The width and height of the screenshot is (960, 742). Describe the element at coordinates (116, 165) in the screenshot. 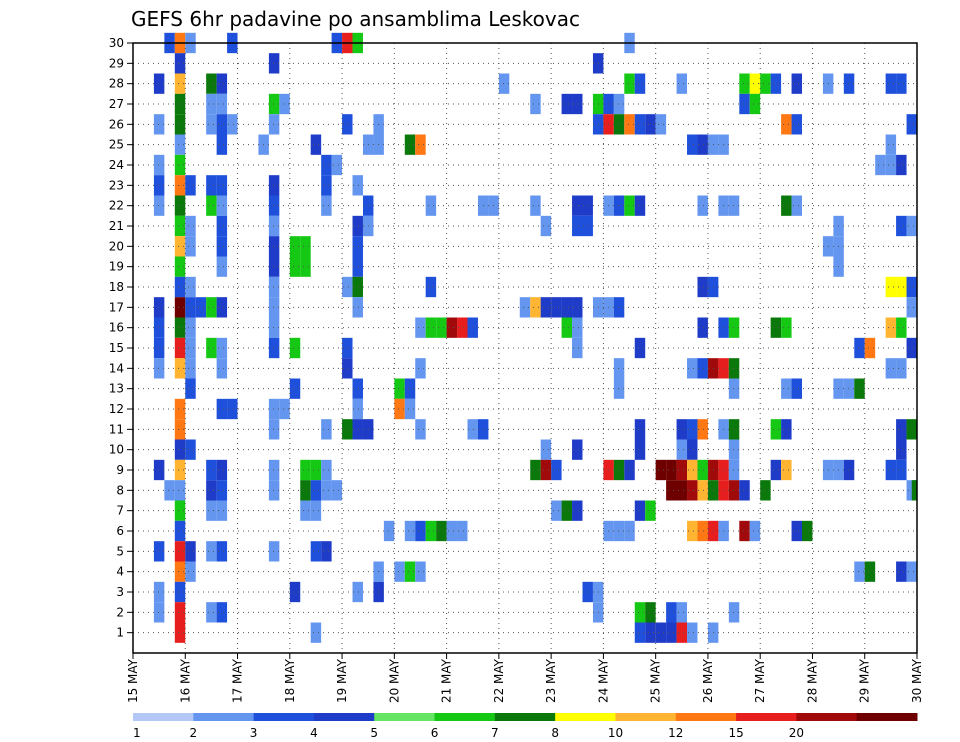

I see `y-tick-label: 24` at that location.